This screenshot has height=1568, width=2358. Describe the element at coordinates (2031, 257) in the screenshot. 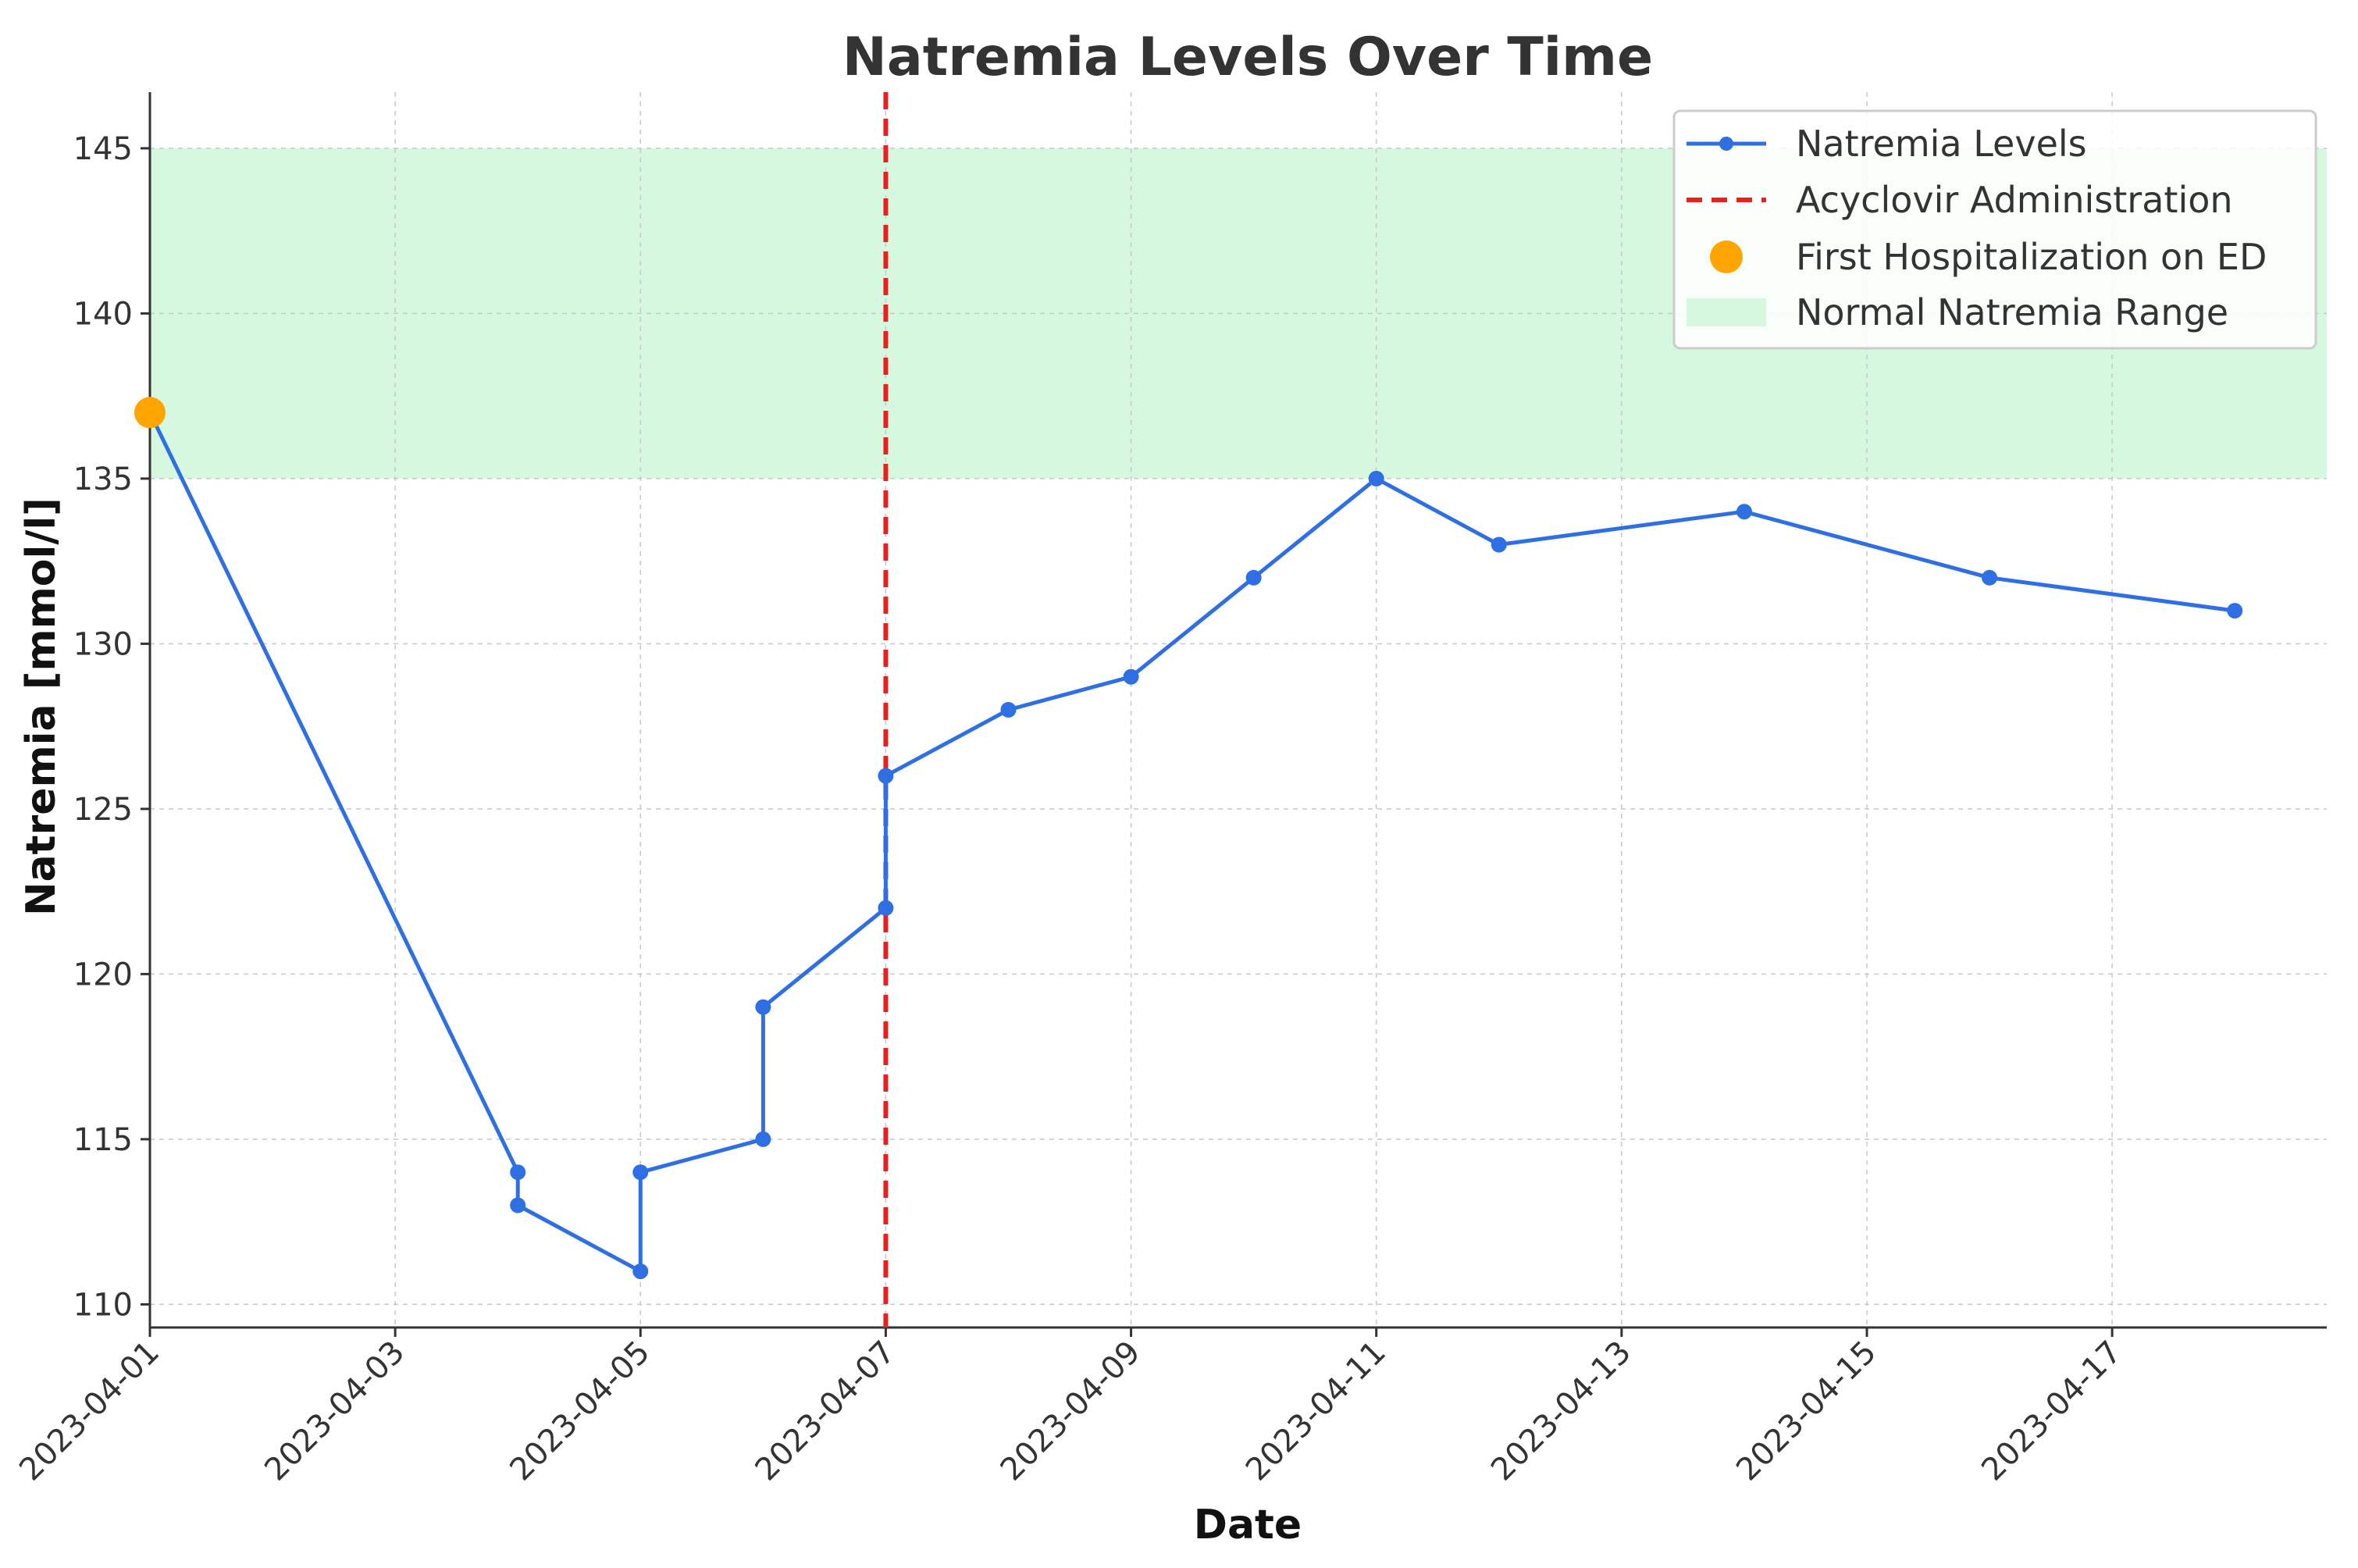

I see `legend-label-first-hospitalization: First Hospitalization on ED` at that location.